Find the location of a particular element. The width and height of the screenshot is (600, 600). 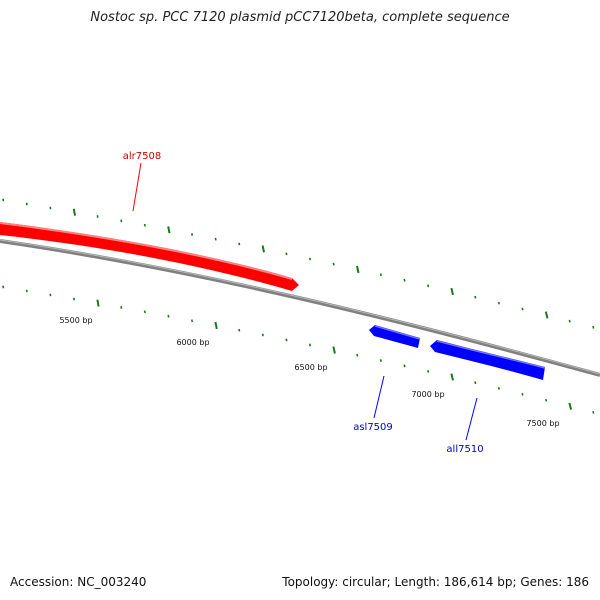

gene-label-line-all7510 is located at coordinates (471, 419).